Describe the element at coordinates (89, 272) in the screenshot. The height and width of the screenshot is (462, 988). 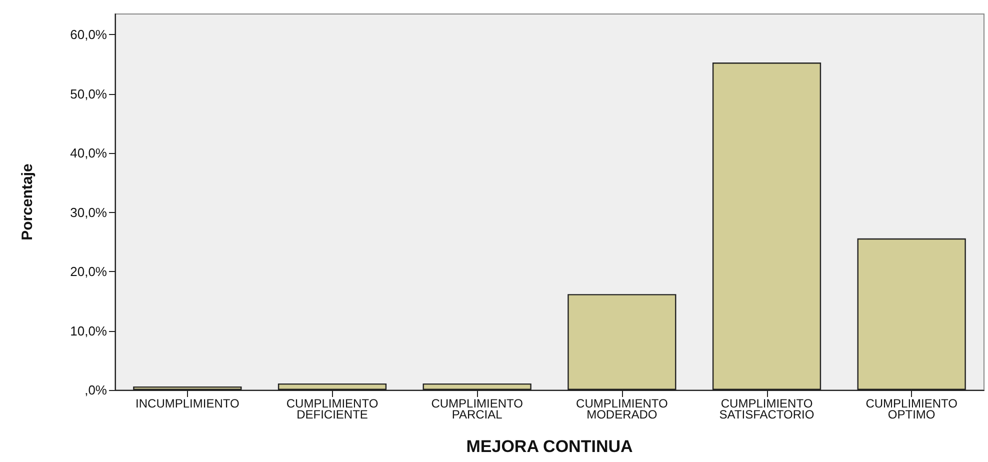
I see `y-tick-label: 20,0%` at that location.